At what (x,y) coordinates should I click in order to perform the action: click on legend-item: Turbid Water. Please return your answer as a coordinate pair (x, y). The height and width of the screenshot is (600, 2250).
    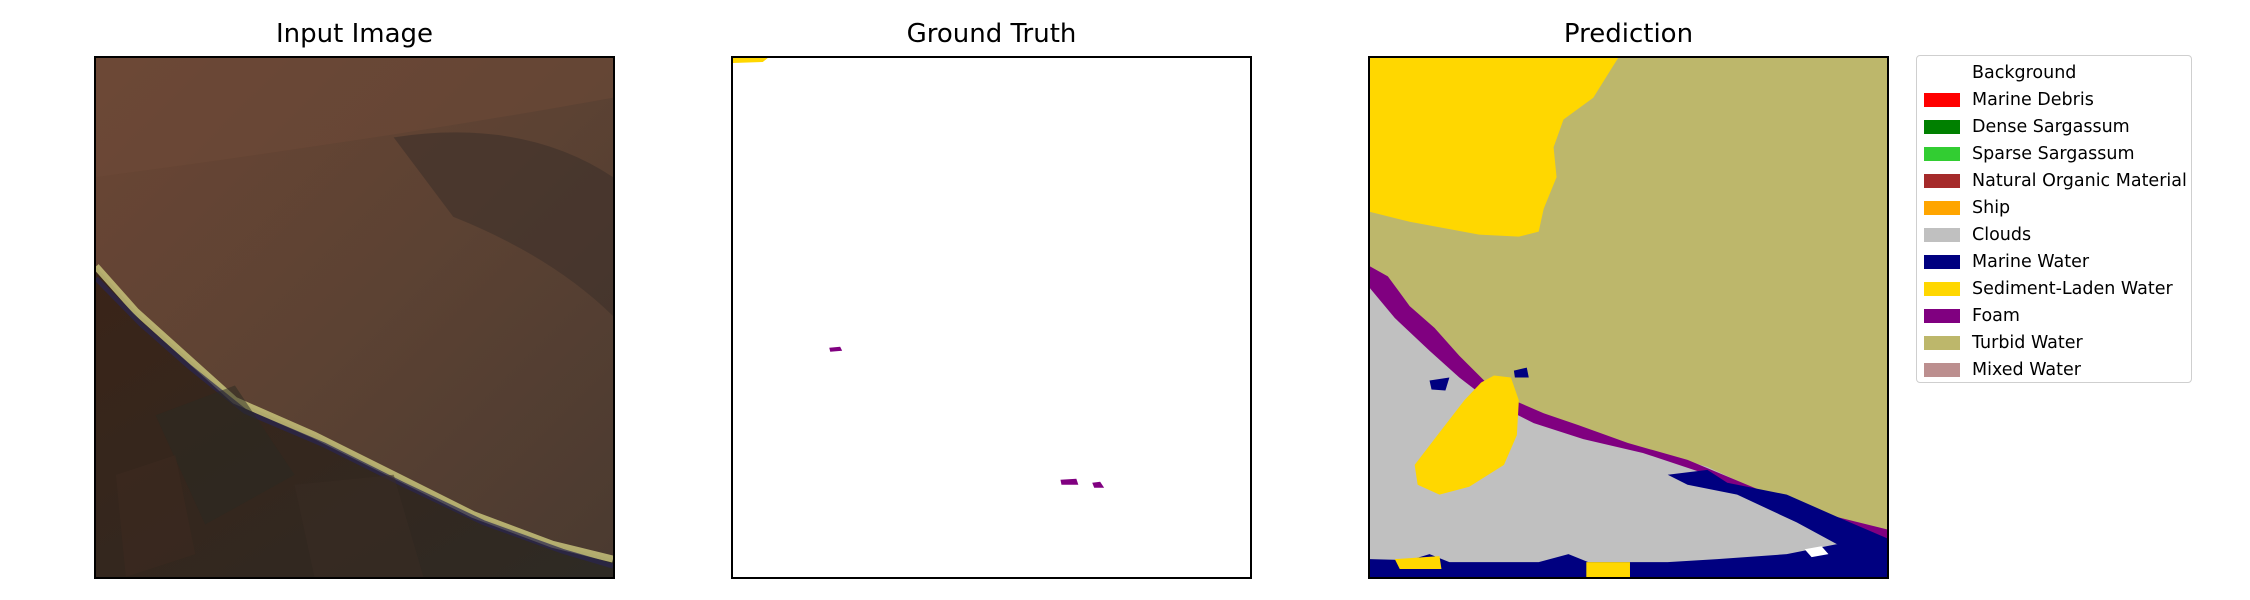
    Looking at the image, I should click on (2054, 343).